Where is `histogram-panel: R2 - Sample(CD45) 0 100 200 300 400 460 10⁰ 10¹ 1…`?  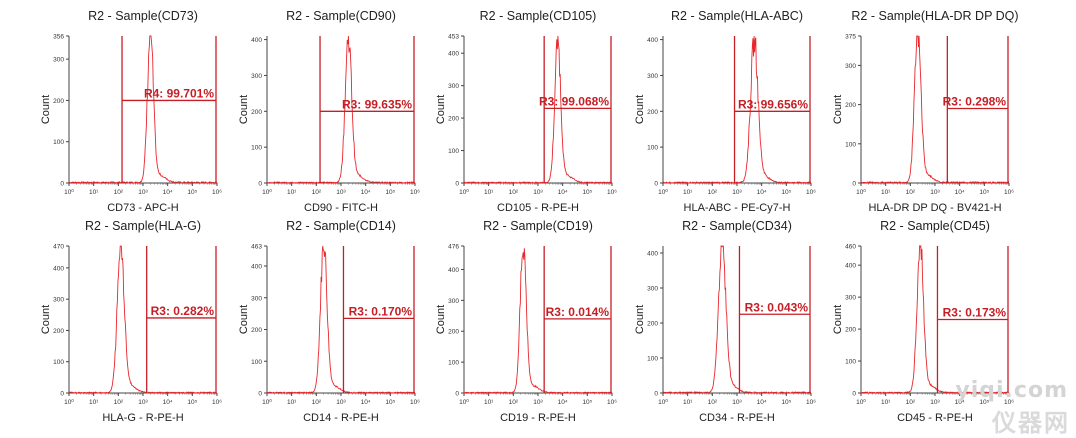
histogram-panel: R2 - Sample(CD45) 0 100 200 300 400 460 10⁰ 10¹ 1… is located at coordinates (923, 321).